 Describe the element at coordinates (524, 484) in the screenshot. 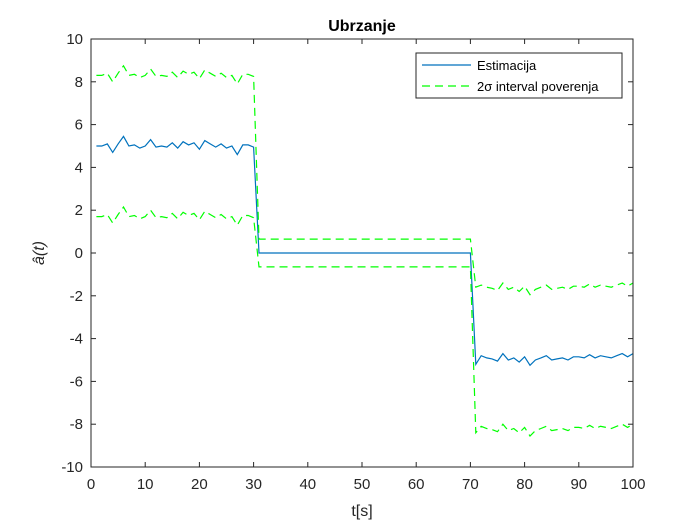

I see `x-tick-label: 80` at that location.